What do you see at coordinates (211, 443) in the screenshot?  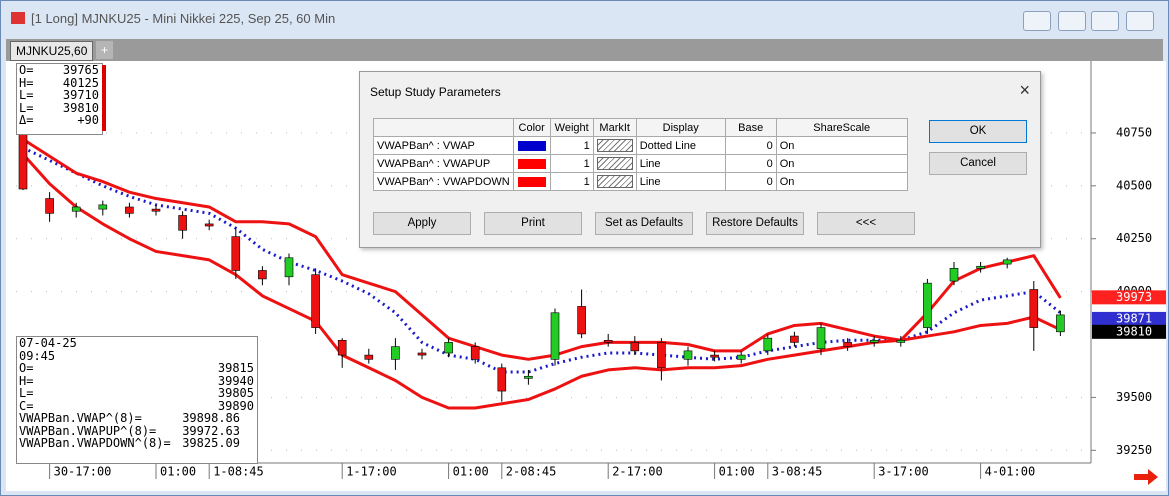 I see `readout-value: 39825.09` at bounding box center [211, 443].